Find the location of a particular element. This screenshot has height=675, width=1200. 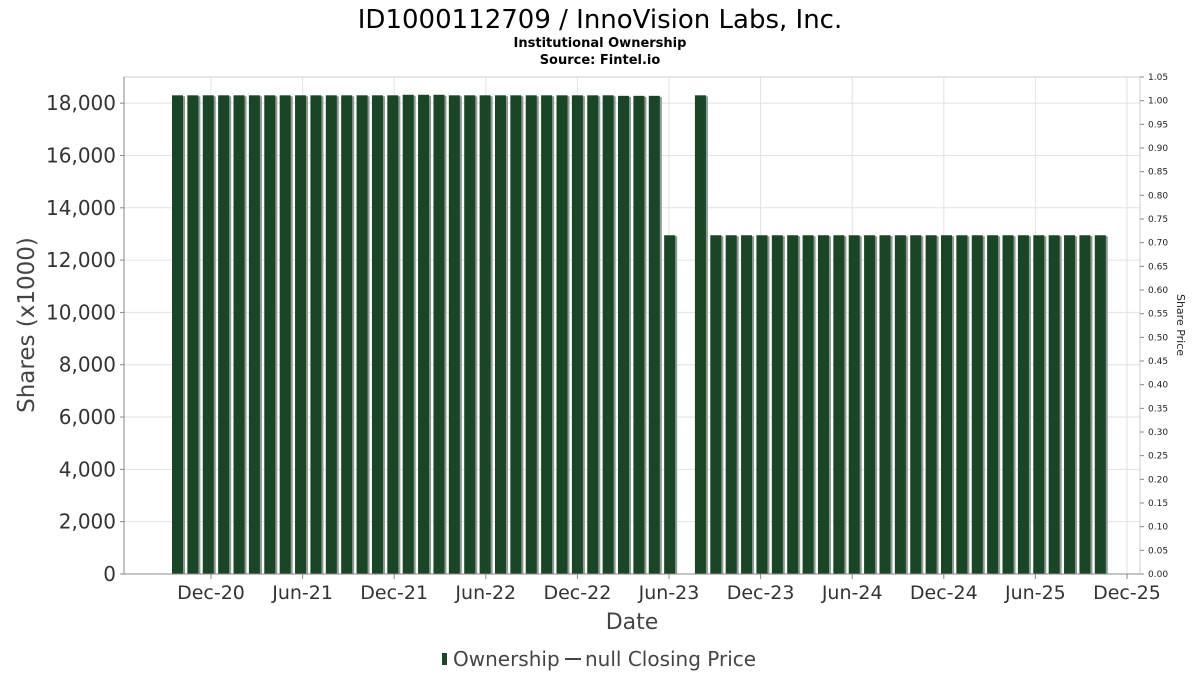

legend: Ownership null Closing Price is located at coordinates (599, 659).